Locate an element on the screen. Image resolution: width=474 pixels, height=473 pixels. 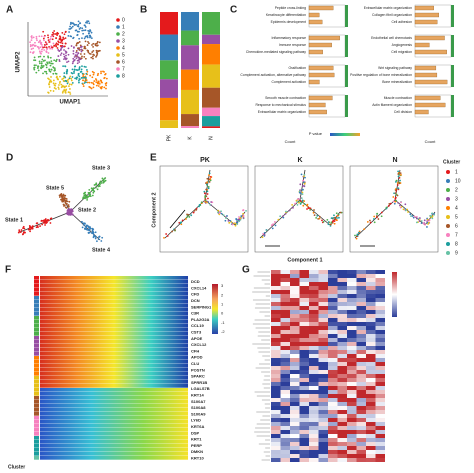
y-axis-label: Component 2 is located at coordinates (154, 209).